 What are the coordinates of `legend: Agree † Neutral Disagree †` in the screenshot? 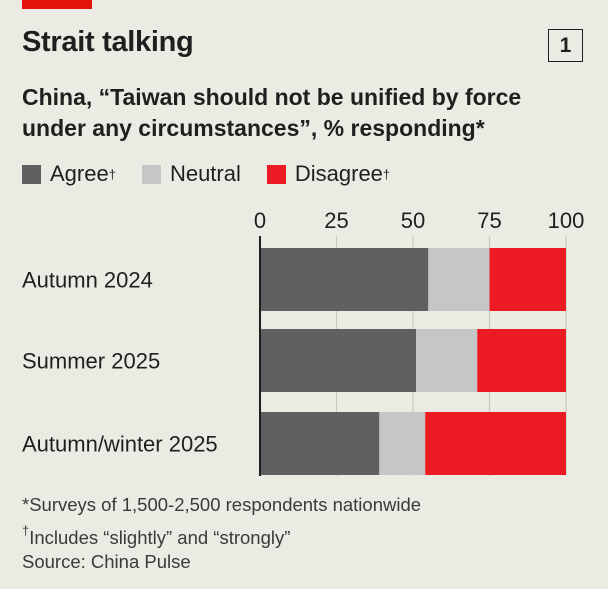 It's located at (219, 174).